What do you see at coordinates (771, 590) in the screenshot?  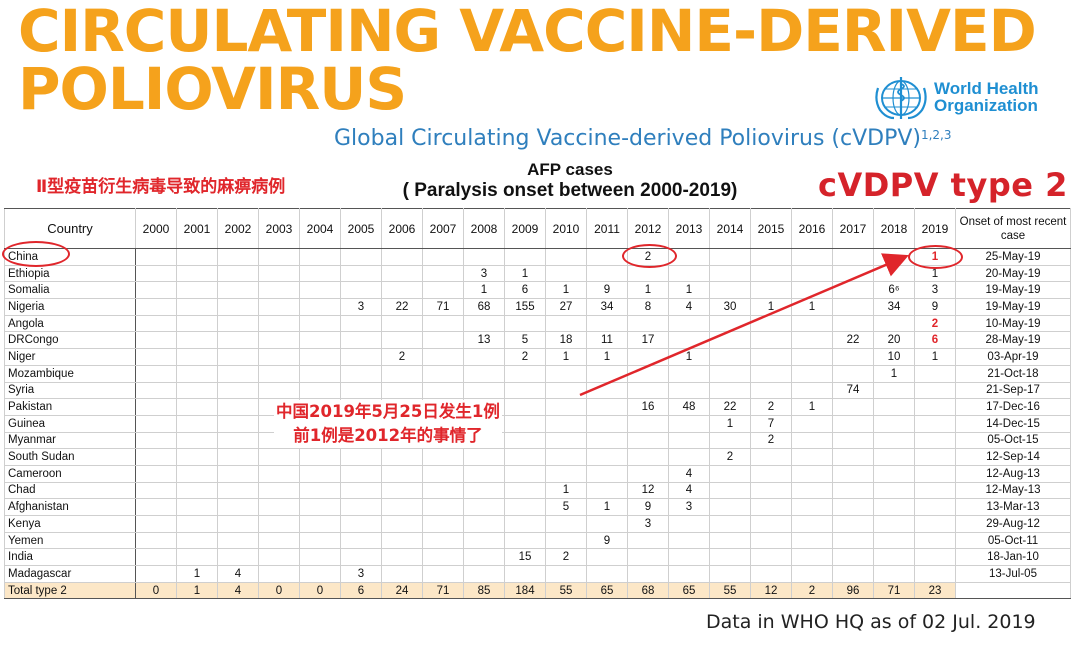 I see `total-count-cell: 12` at bounding box center [771, 590].